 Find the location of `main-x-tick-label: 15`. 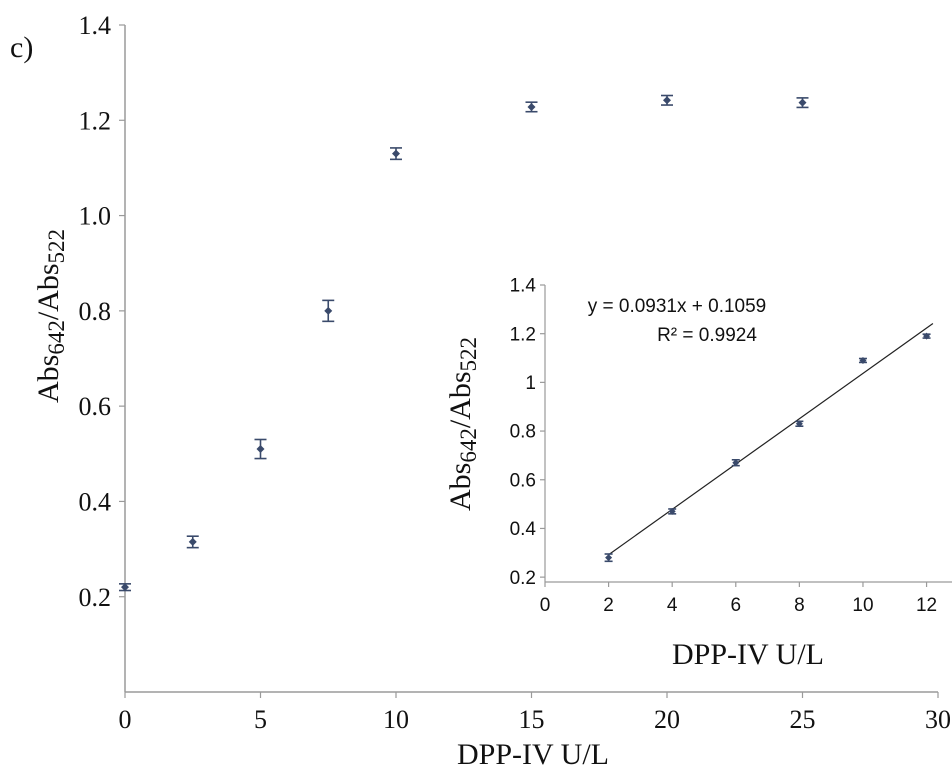

main-x-tick-label: 15 is located at coordinates (532, 719).